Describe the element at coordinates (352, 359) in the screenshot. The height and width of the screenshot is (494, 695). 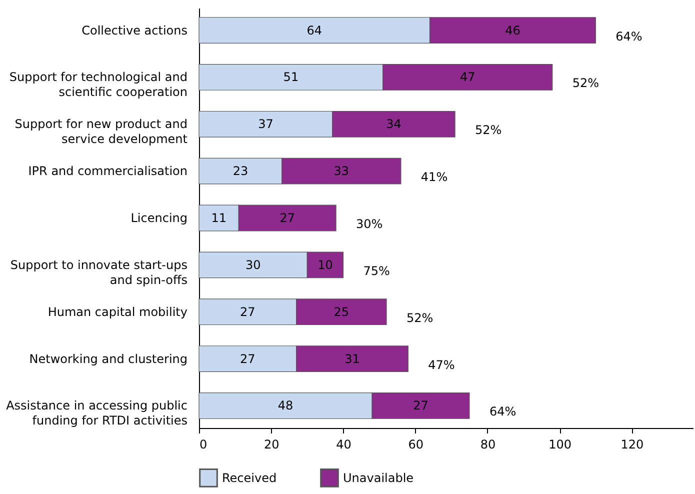
I see `data-label: 31` at that location.